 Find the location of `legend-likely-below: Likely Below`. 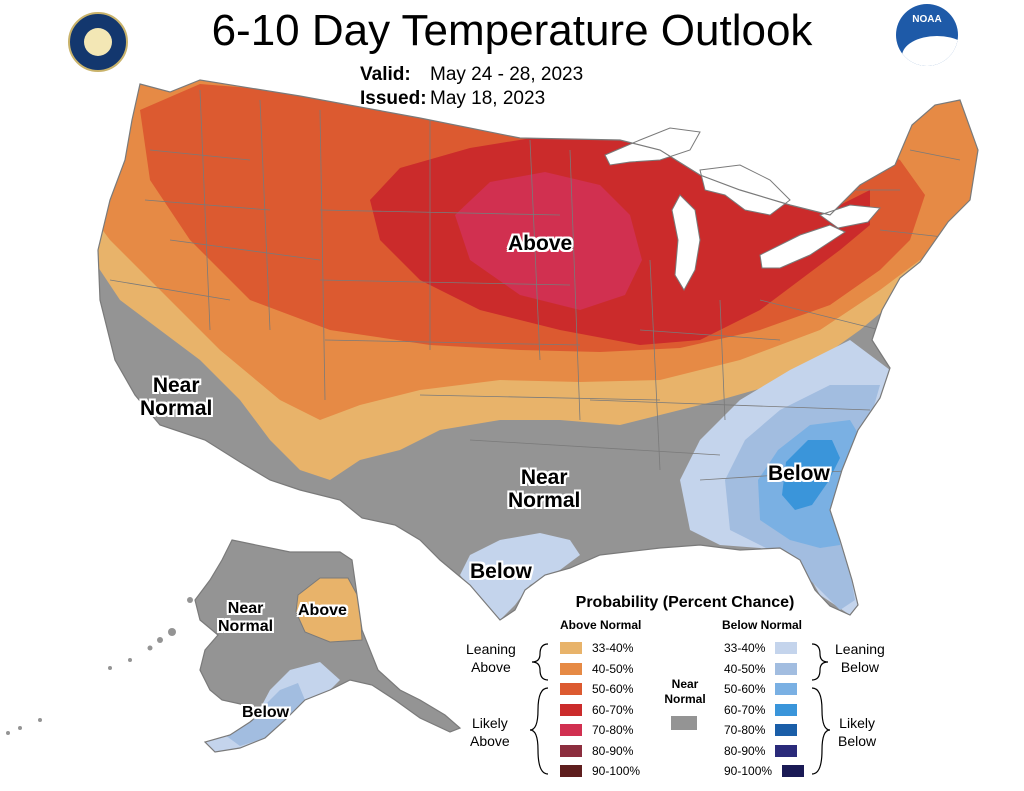

legend-likely-below: Likely Below is located at coordinates (857, 732).